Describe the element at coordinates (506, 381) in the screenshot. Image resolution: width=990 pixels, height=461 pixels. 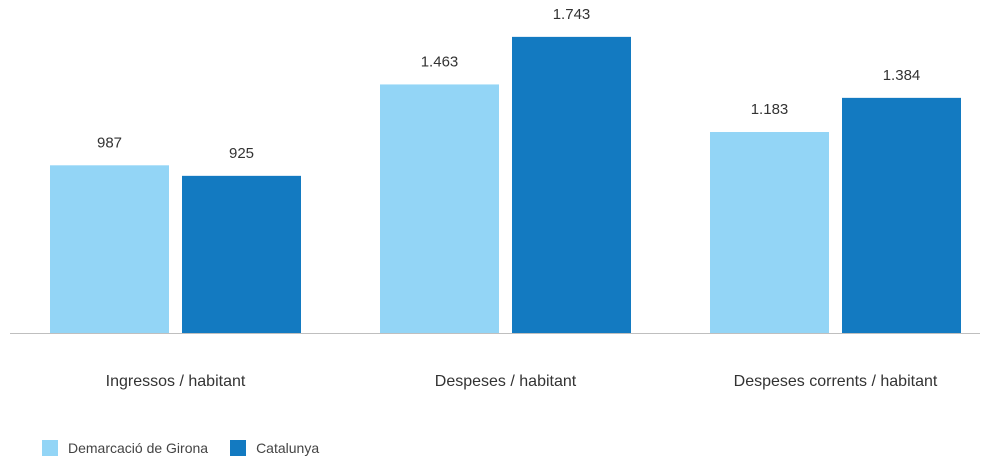
I see `category-label-despeses-habitant: Despeses / habitant` at that location.